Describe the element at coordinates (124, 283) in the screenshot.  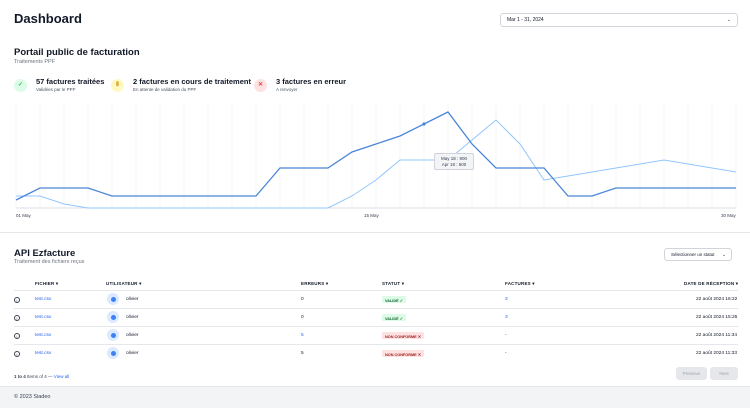
I see `col-header-user: UTILISATEUR ▾` at that location.